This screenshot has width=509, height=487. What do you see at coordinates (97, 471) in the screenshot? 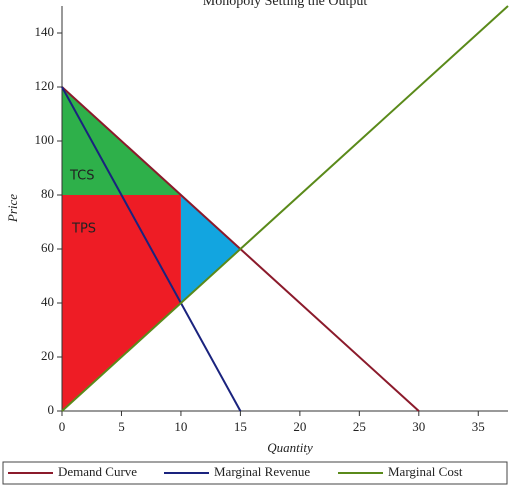
I see `legend-label: Demand Curve` at bounding box center [97, 471].